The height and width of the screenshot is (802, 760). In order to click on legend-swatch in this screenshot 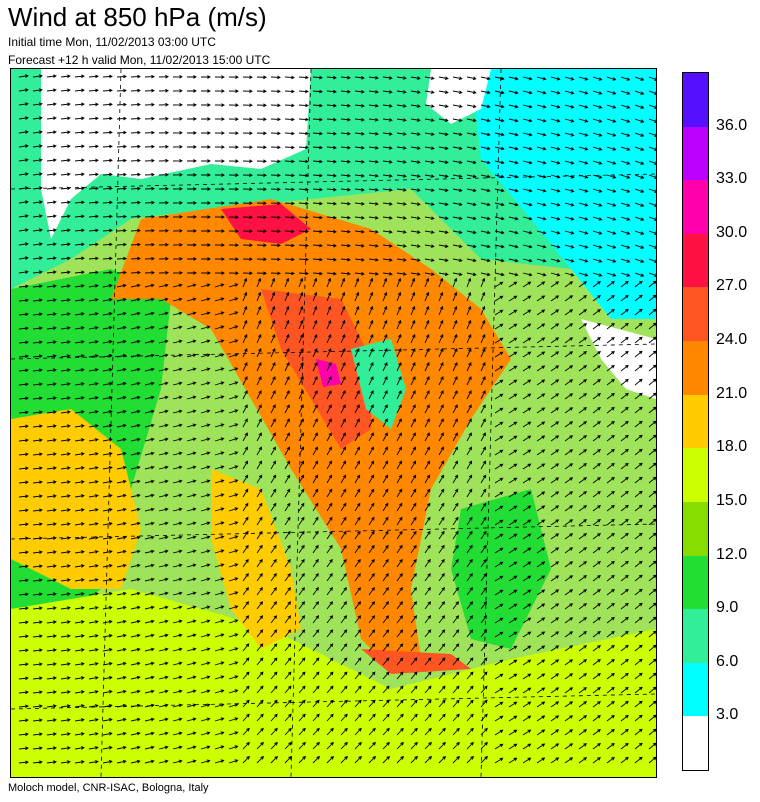, I will do `click(695, 636)`.